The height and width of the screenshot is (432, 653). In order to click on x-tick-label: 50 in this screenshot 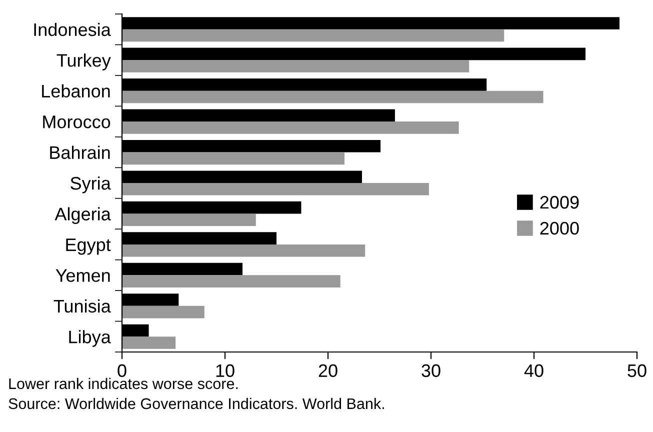, I will do `click(637, 371)`.